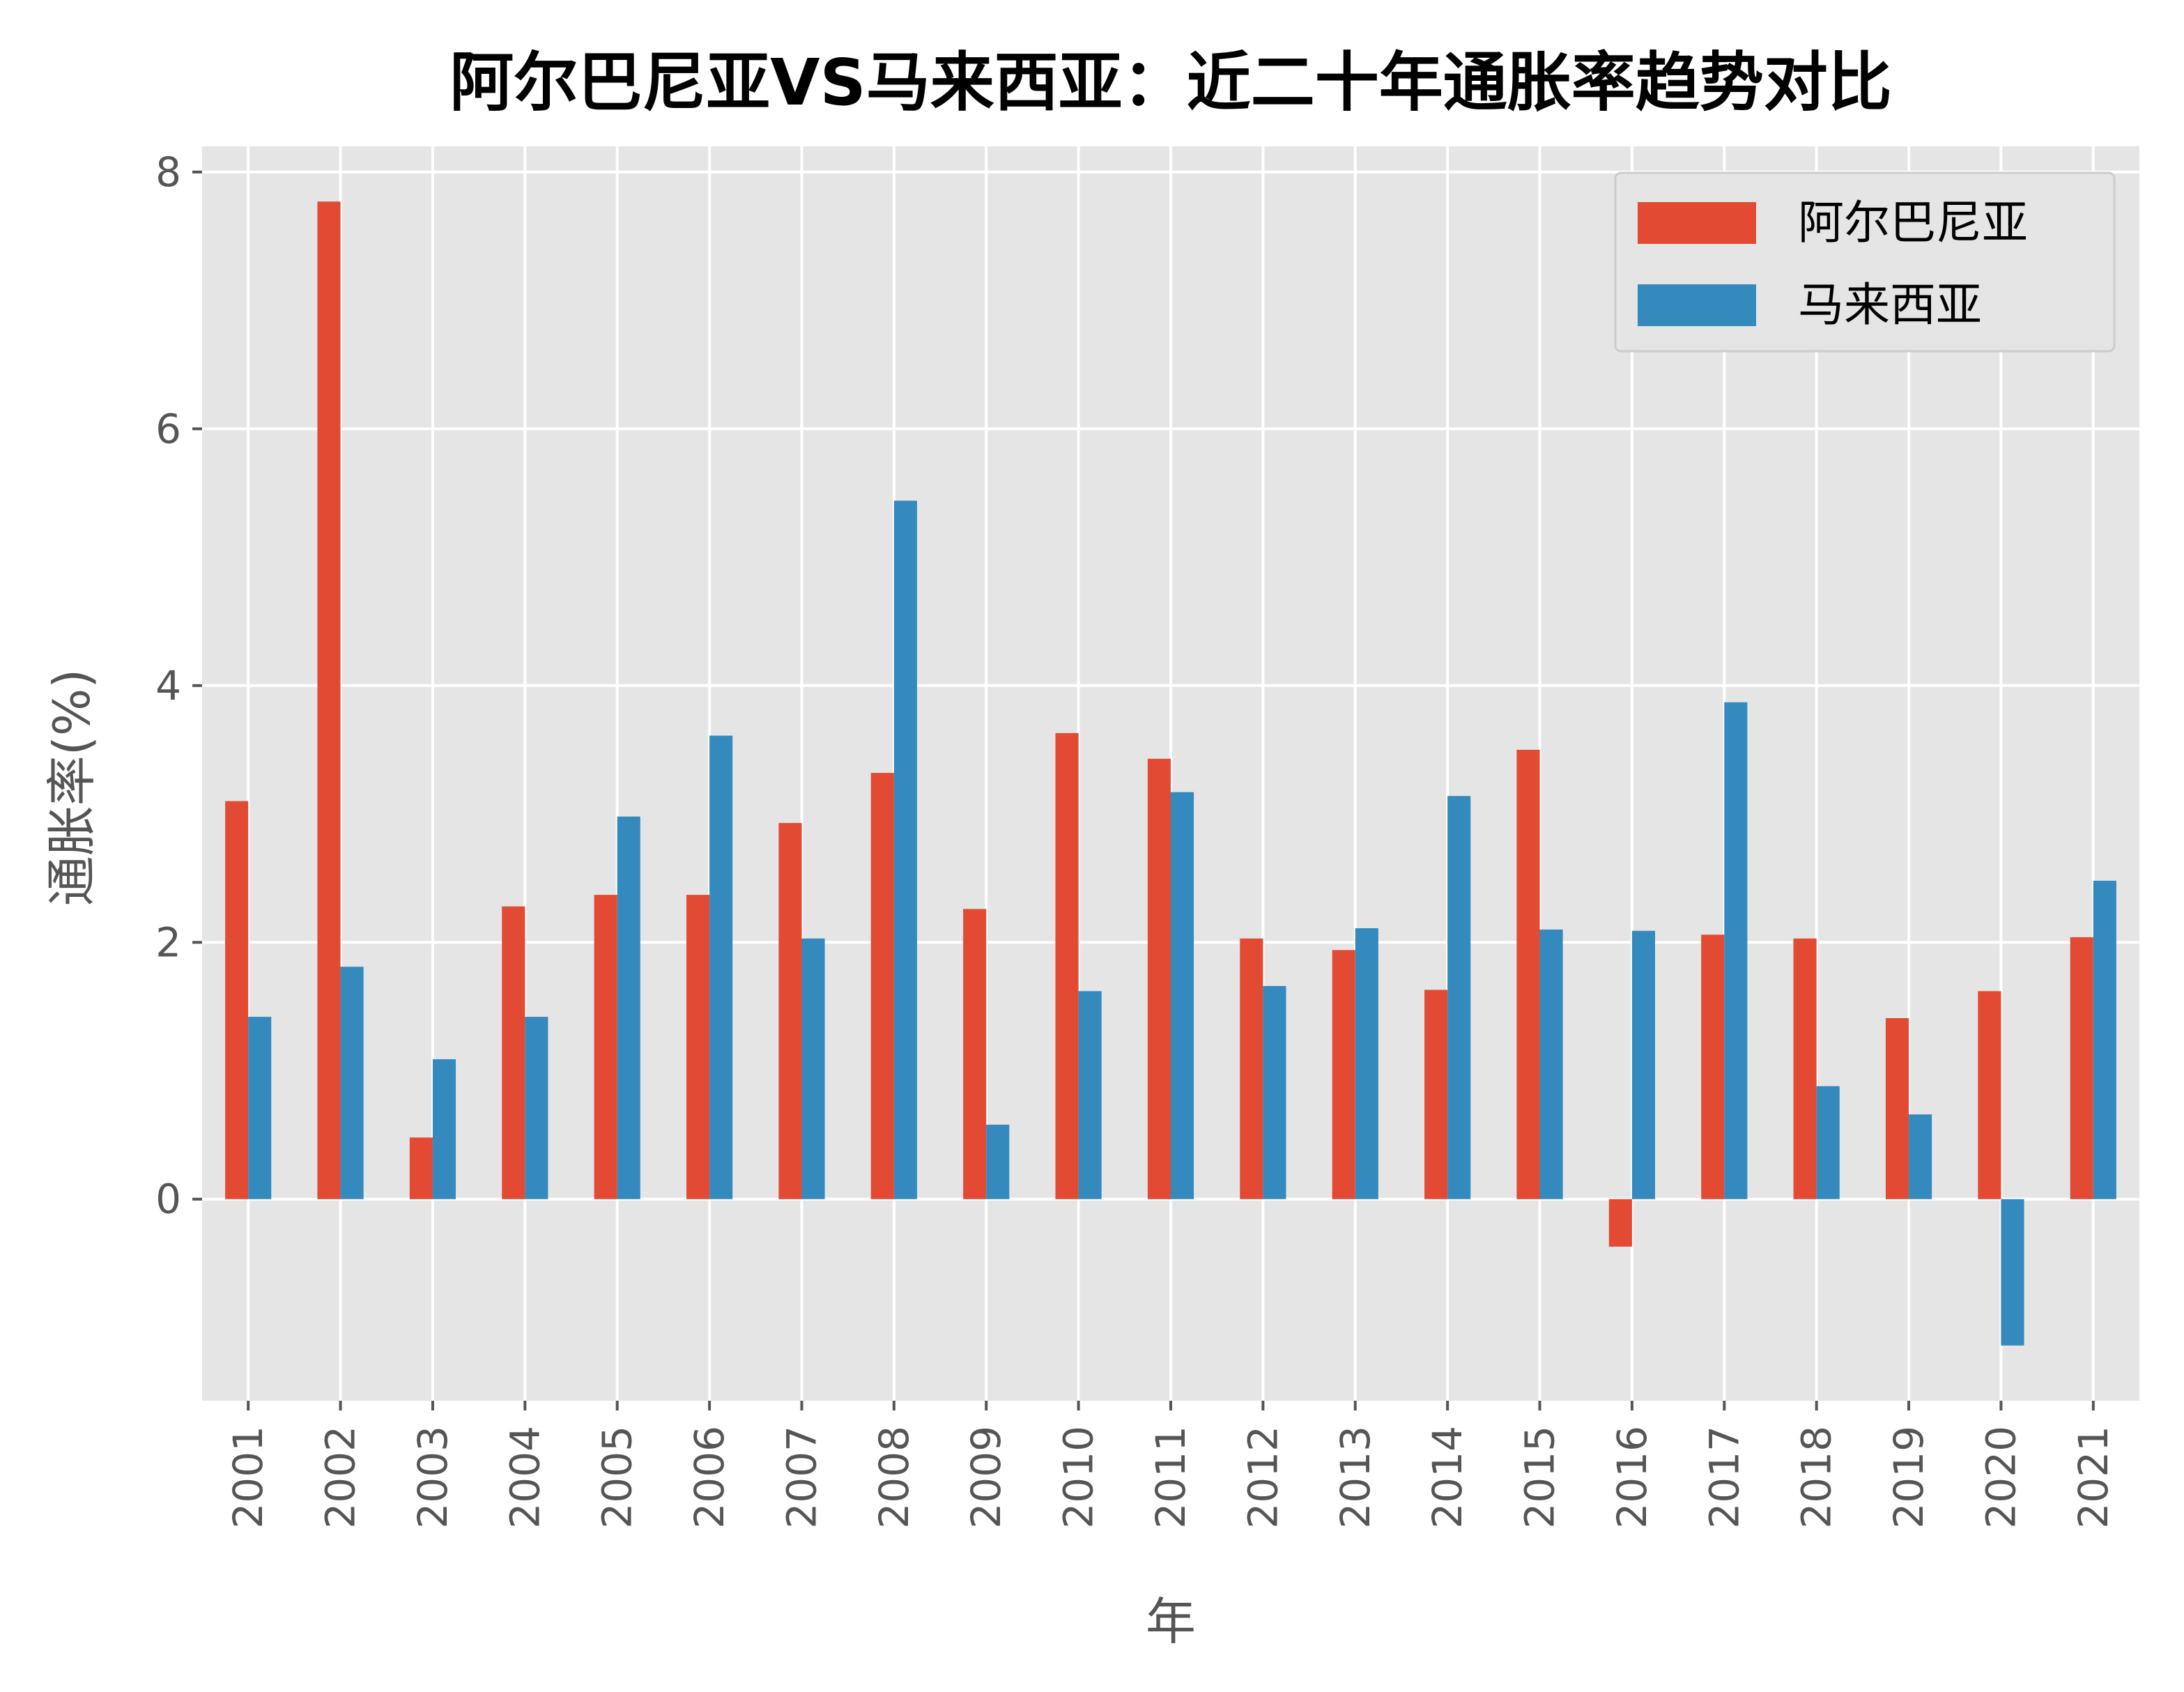  I want to click on y-tick-label: 0, so click(168, 1199).